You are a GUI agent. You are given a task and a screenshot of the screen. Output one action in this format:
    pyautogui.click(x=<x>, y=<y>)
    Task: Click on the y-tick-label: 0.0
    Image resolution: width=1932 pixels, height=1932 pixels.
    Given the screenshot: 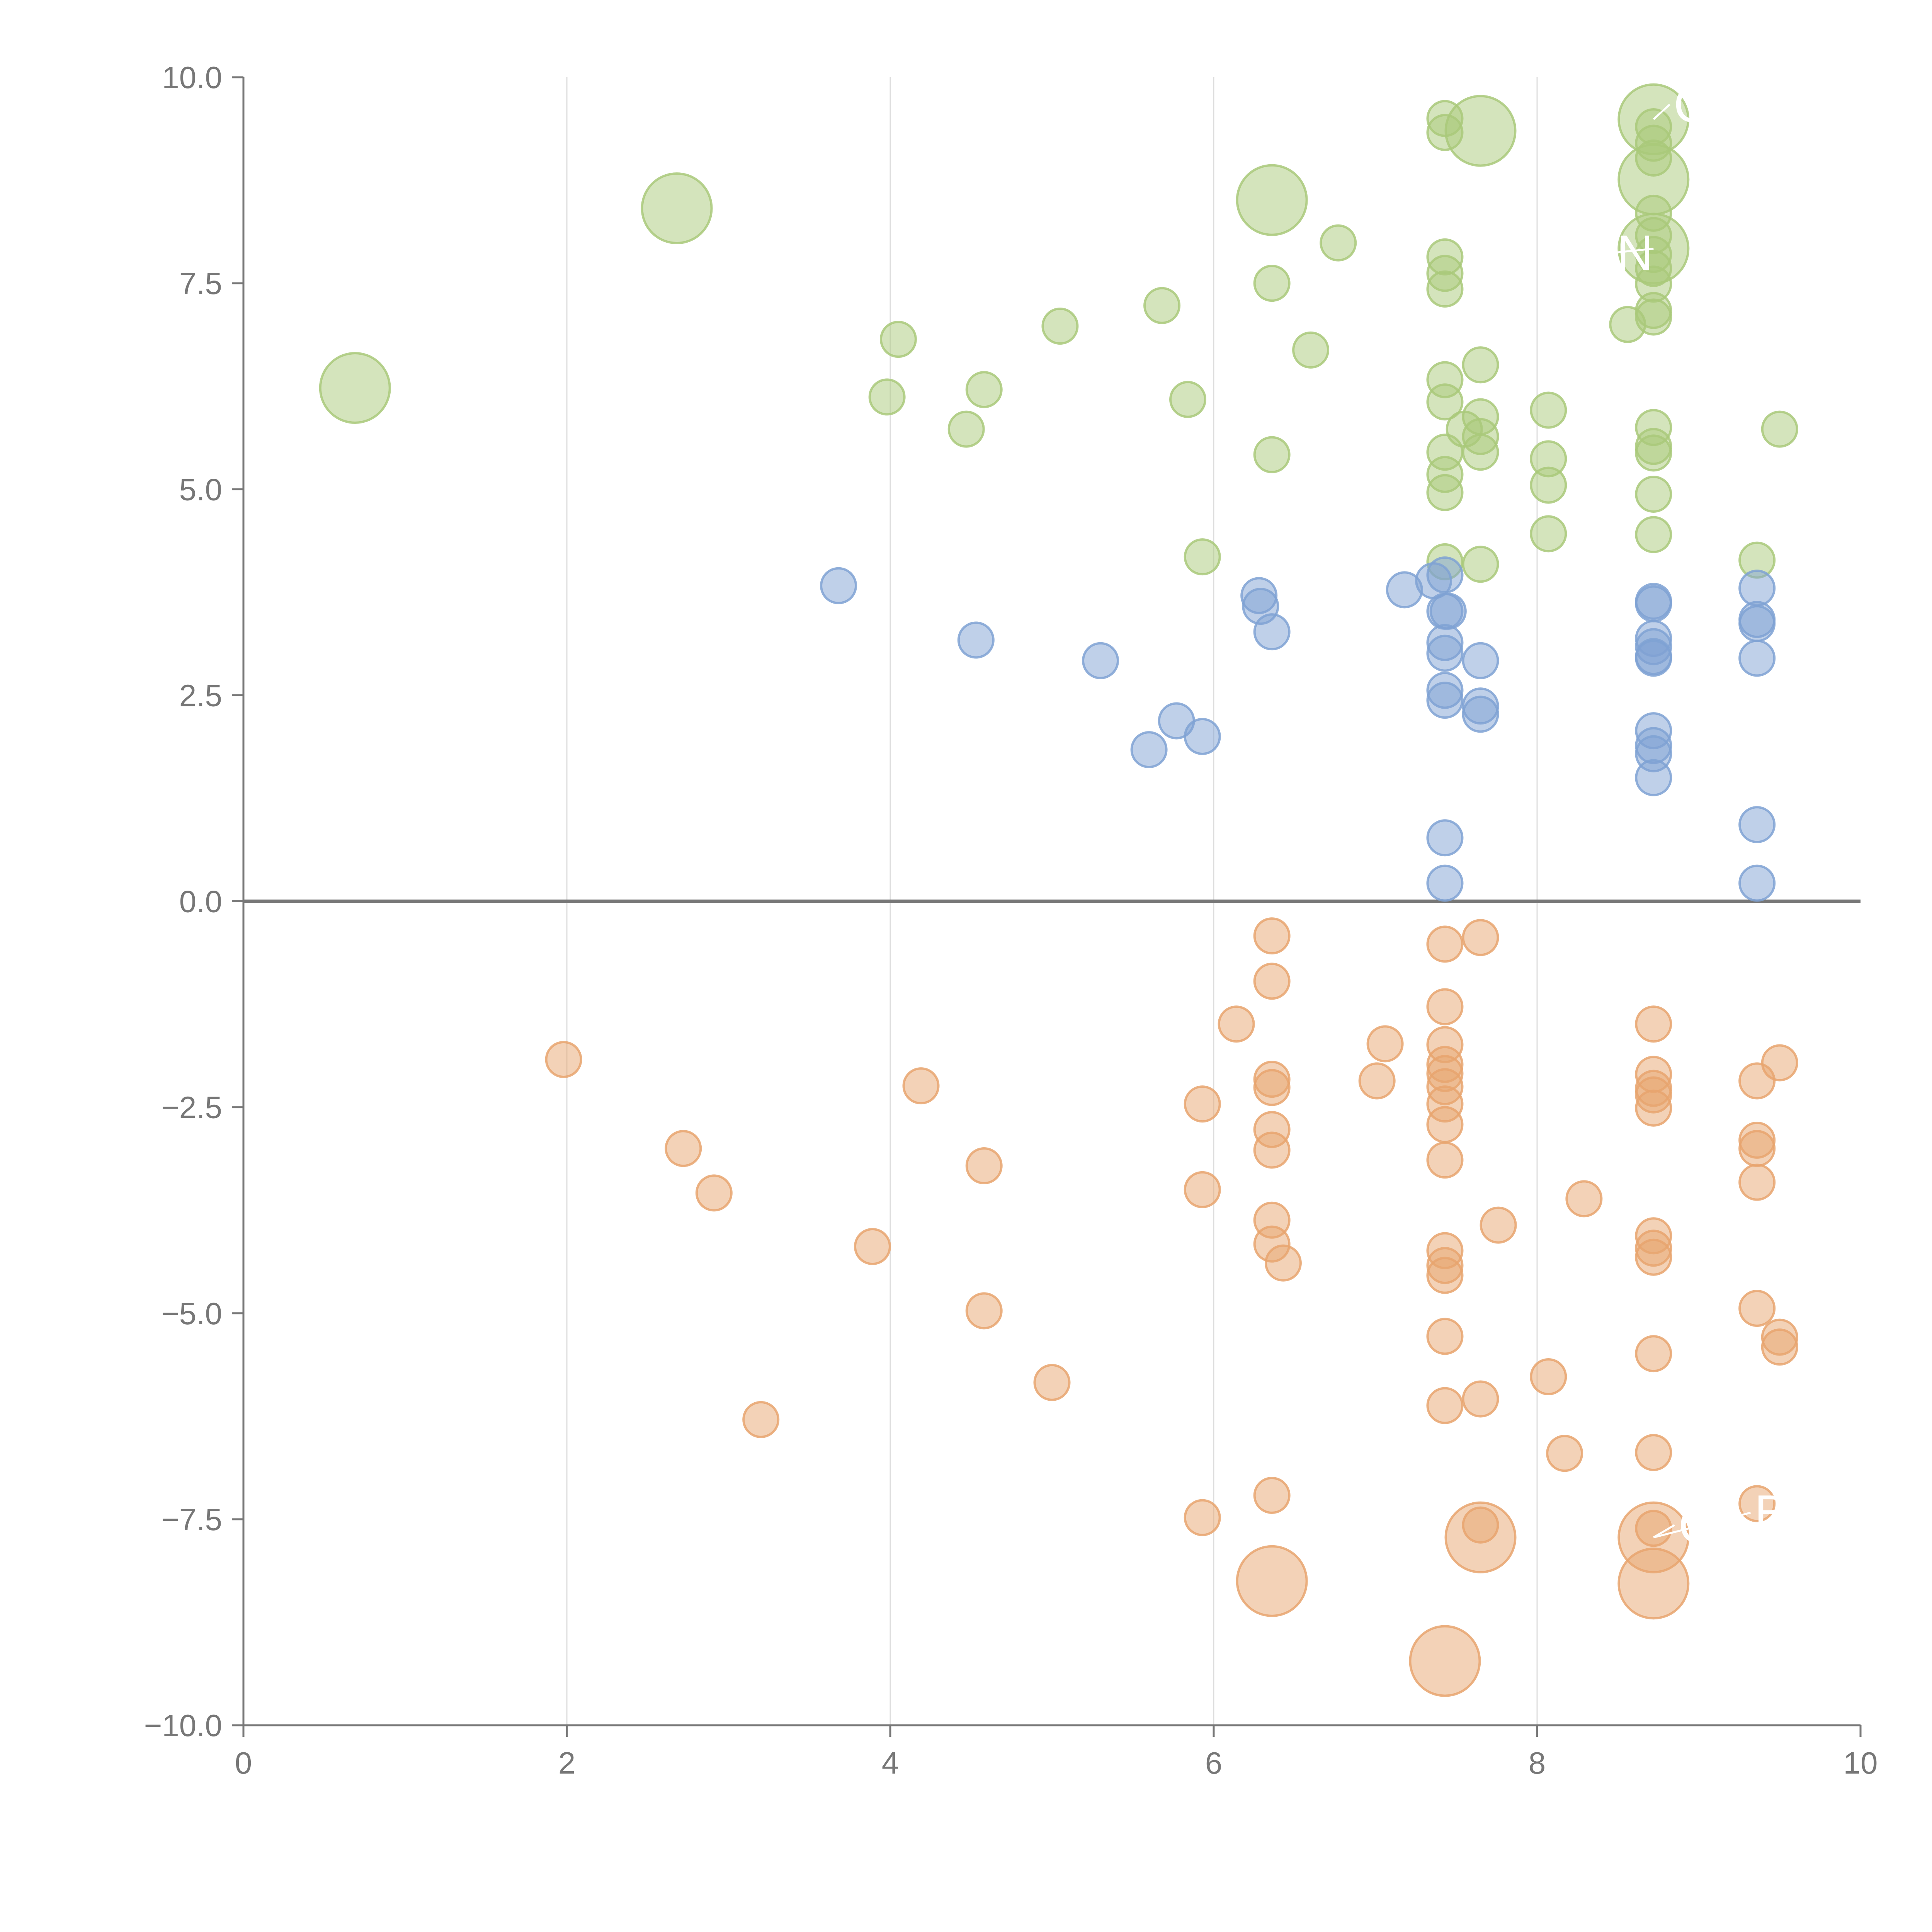 What is the action you would take?
    pyautogui.click(x=200, y=901)
    